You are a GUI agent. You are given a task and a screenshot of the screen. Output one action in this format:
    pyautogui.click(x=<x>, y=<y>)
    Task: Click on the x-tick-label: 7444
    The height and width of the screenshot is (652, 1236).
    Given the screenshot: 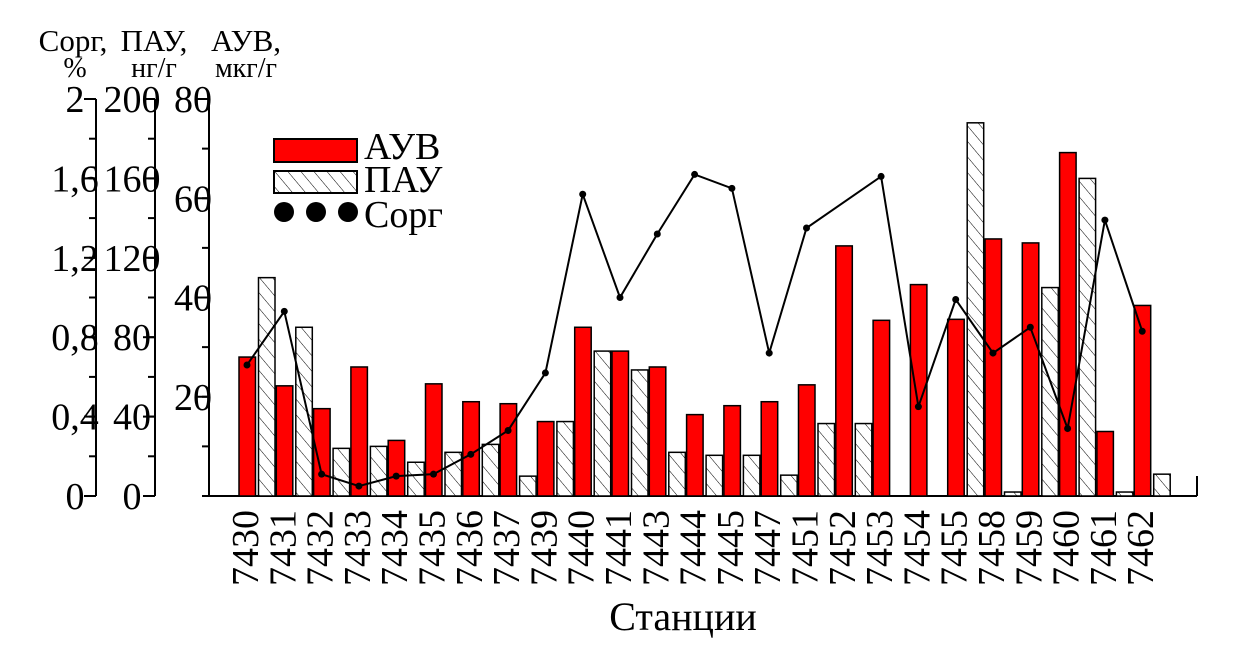 What is the action you would take?
    pyautogui.click(x=694, y=548)
    